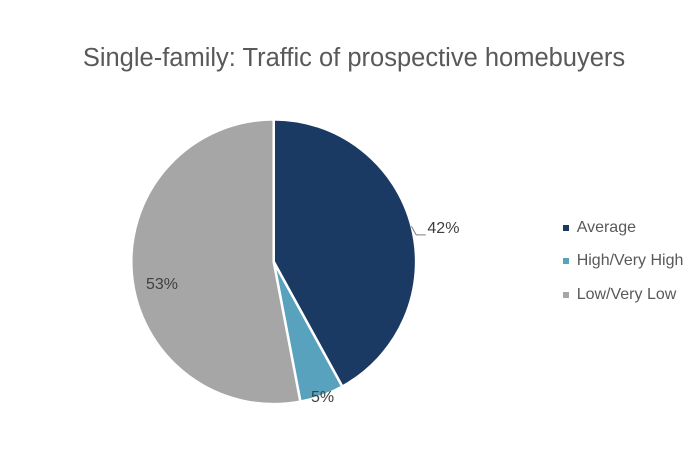 The width and height of the screenshot is (700, 450). Describe the element at coordinates (443, 228) in the screenshot. I see `svg-text: 42%` at that location.